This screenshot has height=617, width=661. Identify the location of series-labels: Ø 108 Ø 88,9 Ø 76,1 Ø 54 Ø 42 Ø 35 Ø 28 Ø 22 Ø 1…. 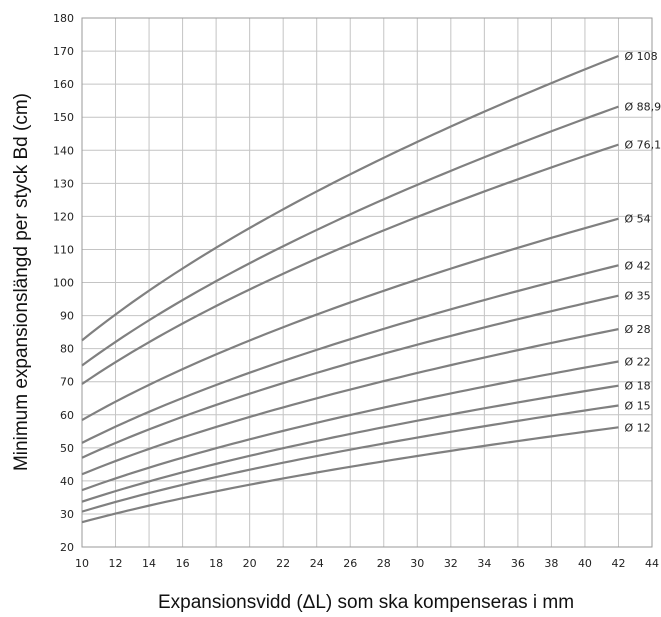
(642, 242).